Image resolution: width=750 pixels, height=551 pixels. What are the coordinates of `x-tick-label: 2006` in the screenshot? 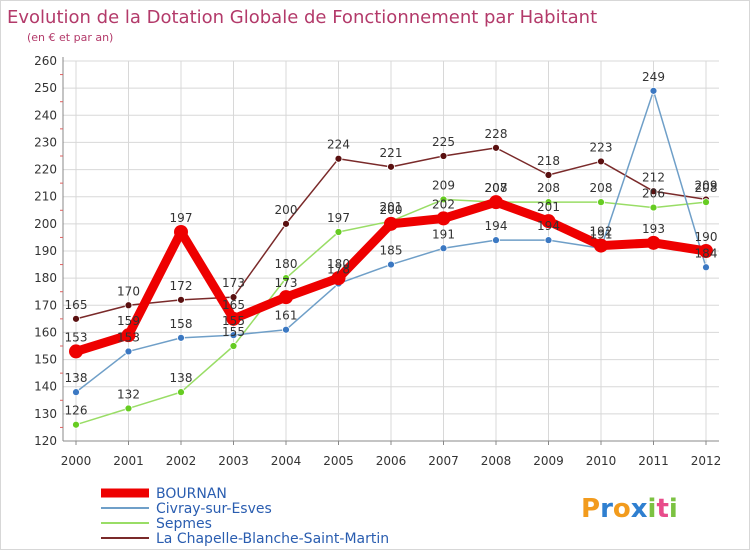 It's located at (391, 461).